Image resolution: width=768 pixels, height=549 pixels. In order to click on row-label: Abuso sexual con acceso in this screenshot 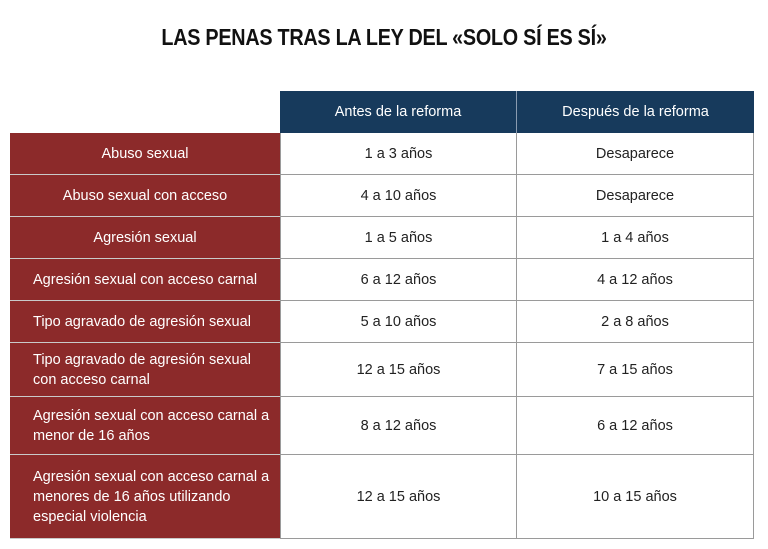, I will do `click(145, 196)`.